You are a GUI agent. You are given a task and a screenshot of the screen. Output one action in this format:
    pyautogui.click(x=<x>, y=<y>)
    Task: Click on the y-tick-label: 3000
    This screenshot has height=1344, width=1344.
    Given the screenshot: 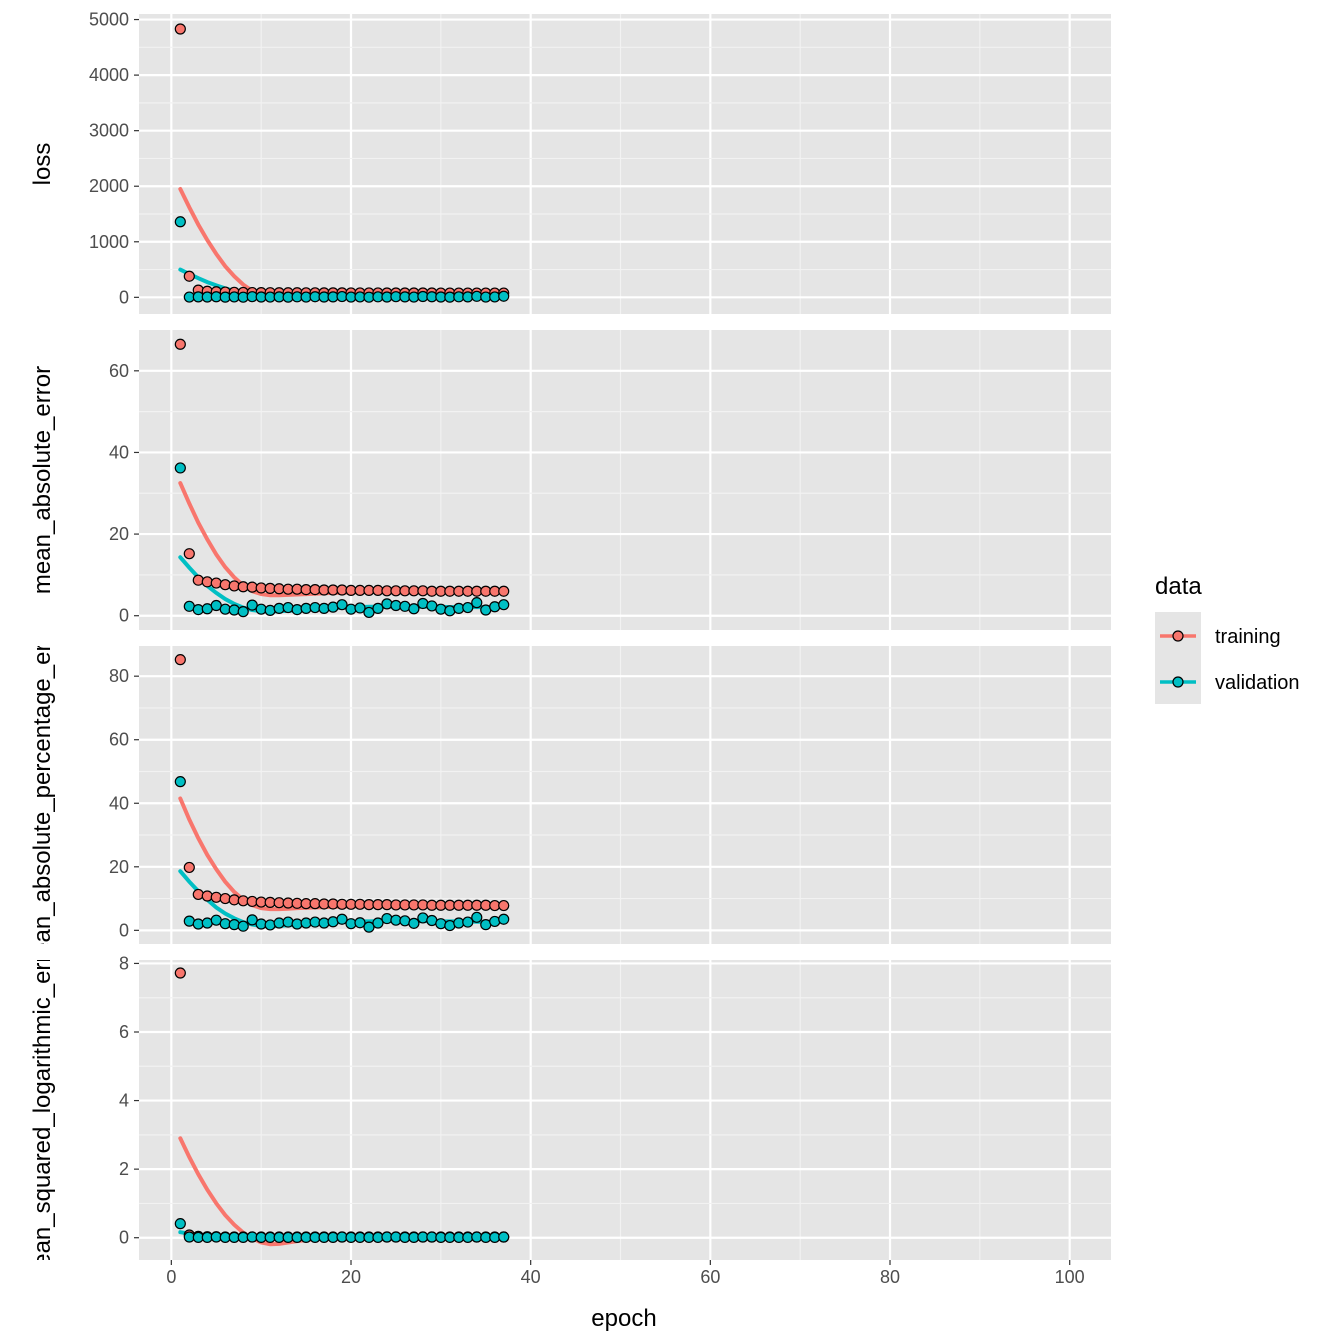 What is the action you would take?
    pyautogui.click(x=109, y=131)
    